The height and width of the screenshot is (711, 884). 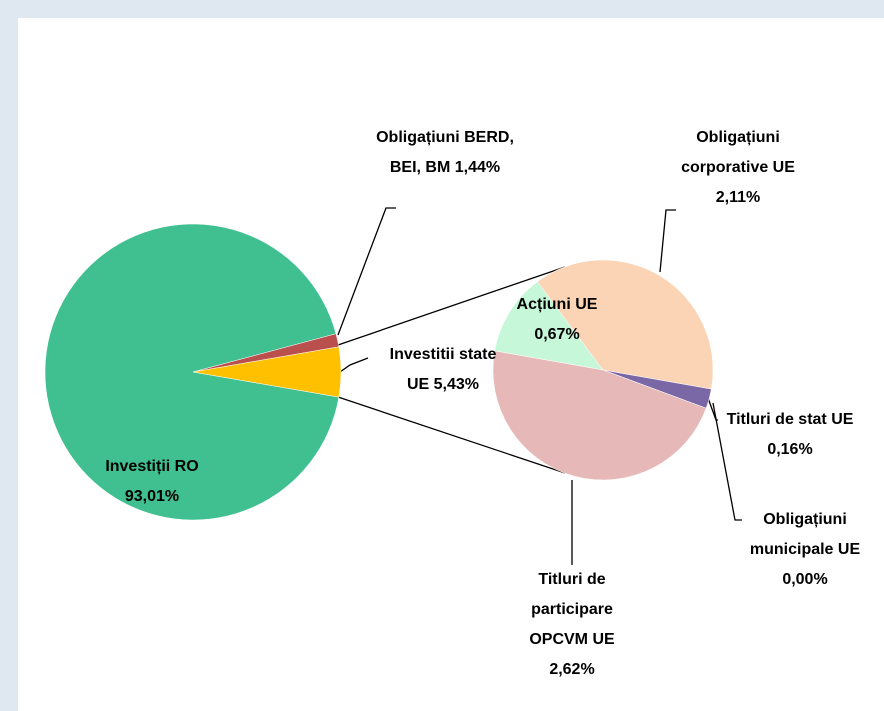 I want to click on data-label: Obligațiuni BERD, BEI, BM 1,44%, so click(x=445, y=153).